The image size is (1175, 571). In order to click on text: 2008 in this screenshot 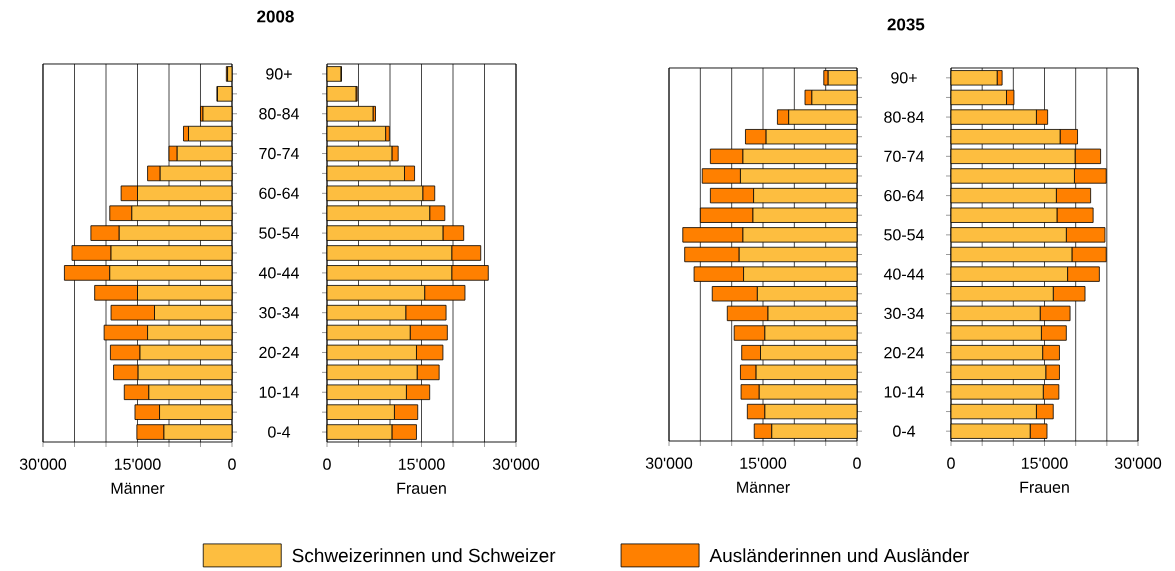, I will do `click(275, 16)`.